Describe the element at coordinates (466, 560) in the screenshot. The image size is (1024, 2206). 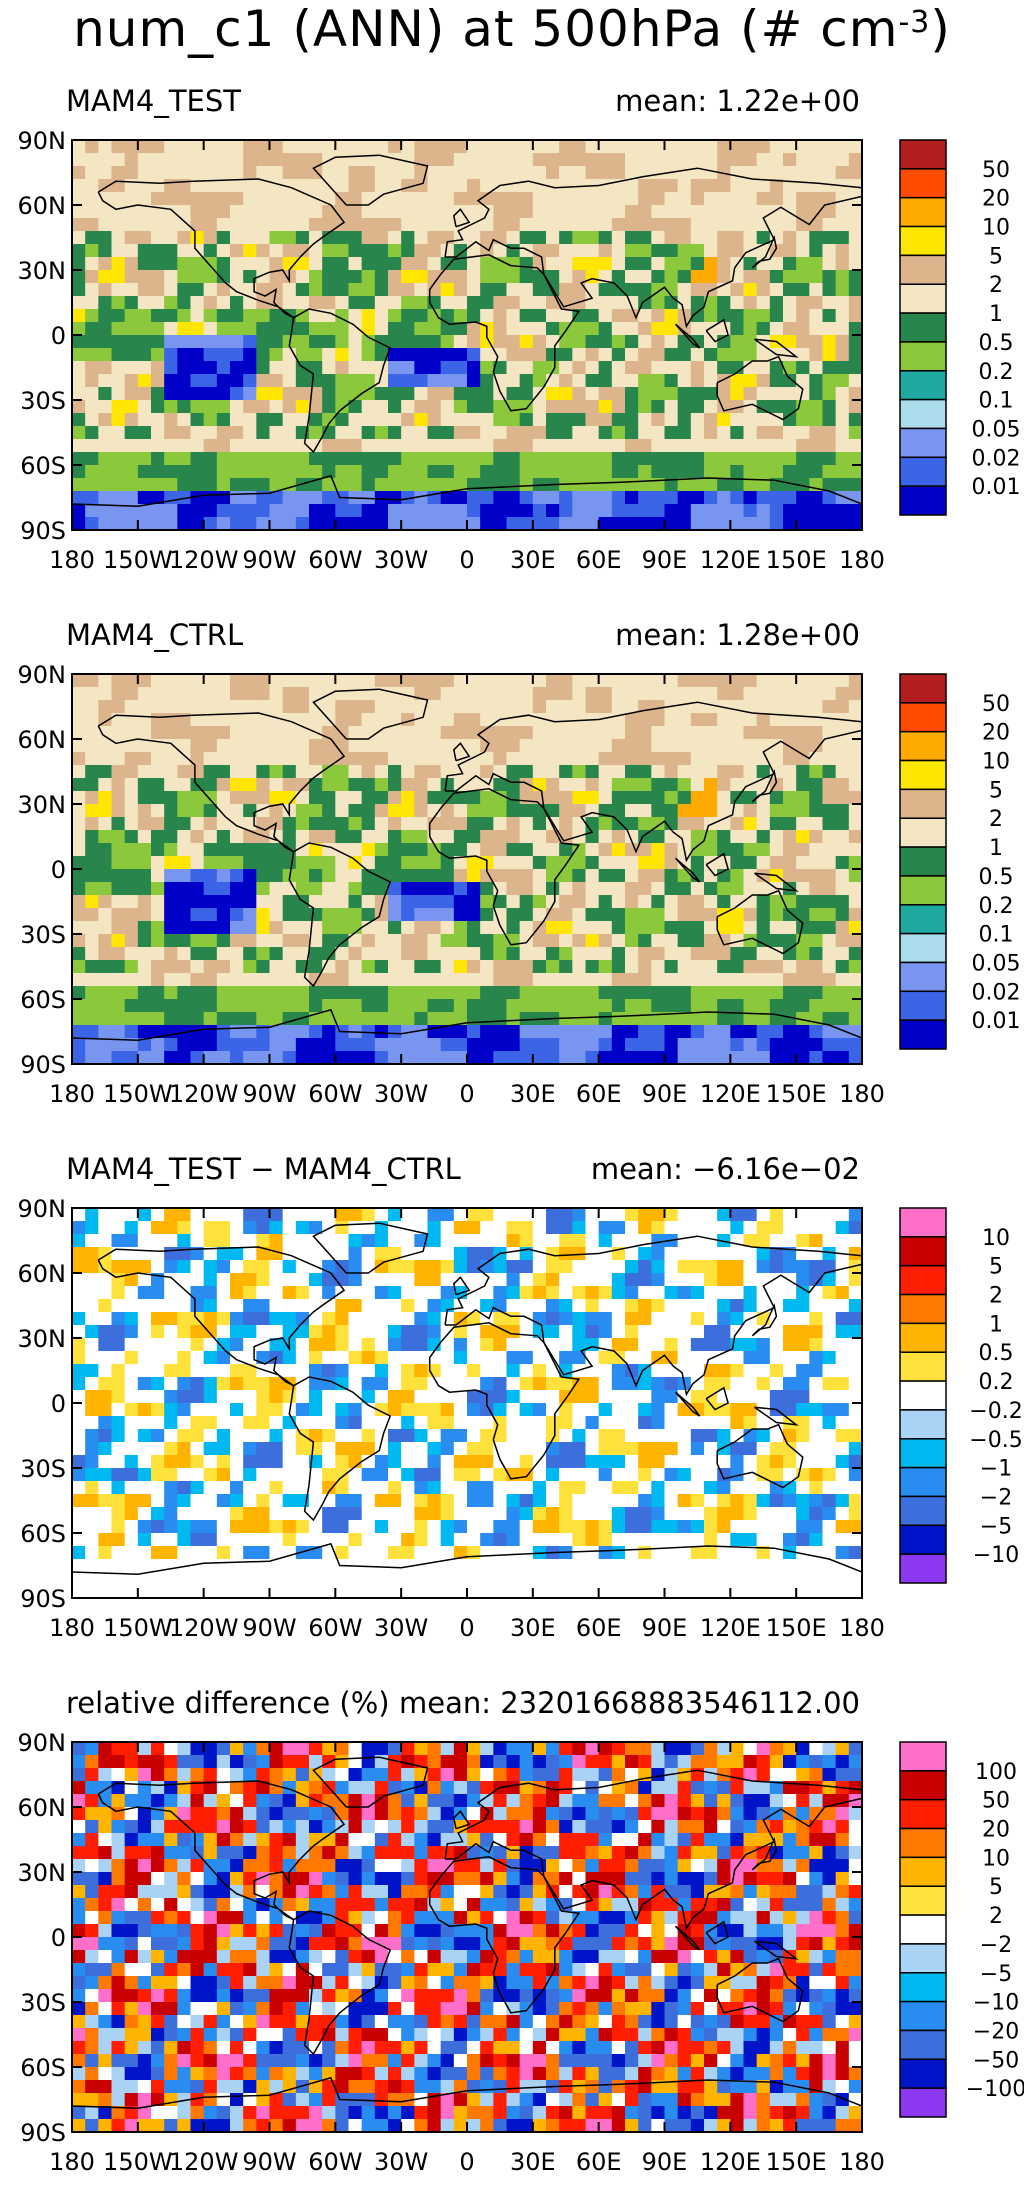
I see `lon-tick-label: 0` at that location.